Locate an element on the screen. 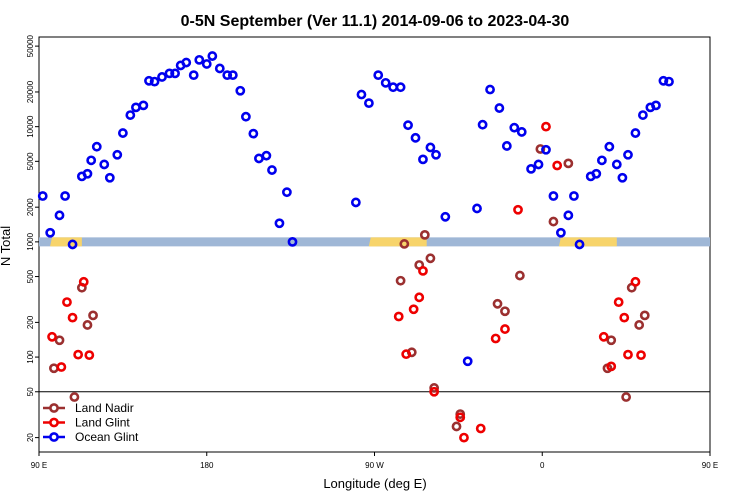 This screenshot has height=500, width=750. x-tick-label: 180 is located at coordinates (207, 465).